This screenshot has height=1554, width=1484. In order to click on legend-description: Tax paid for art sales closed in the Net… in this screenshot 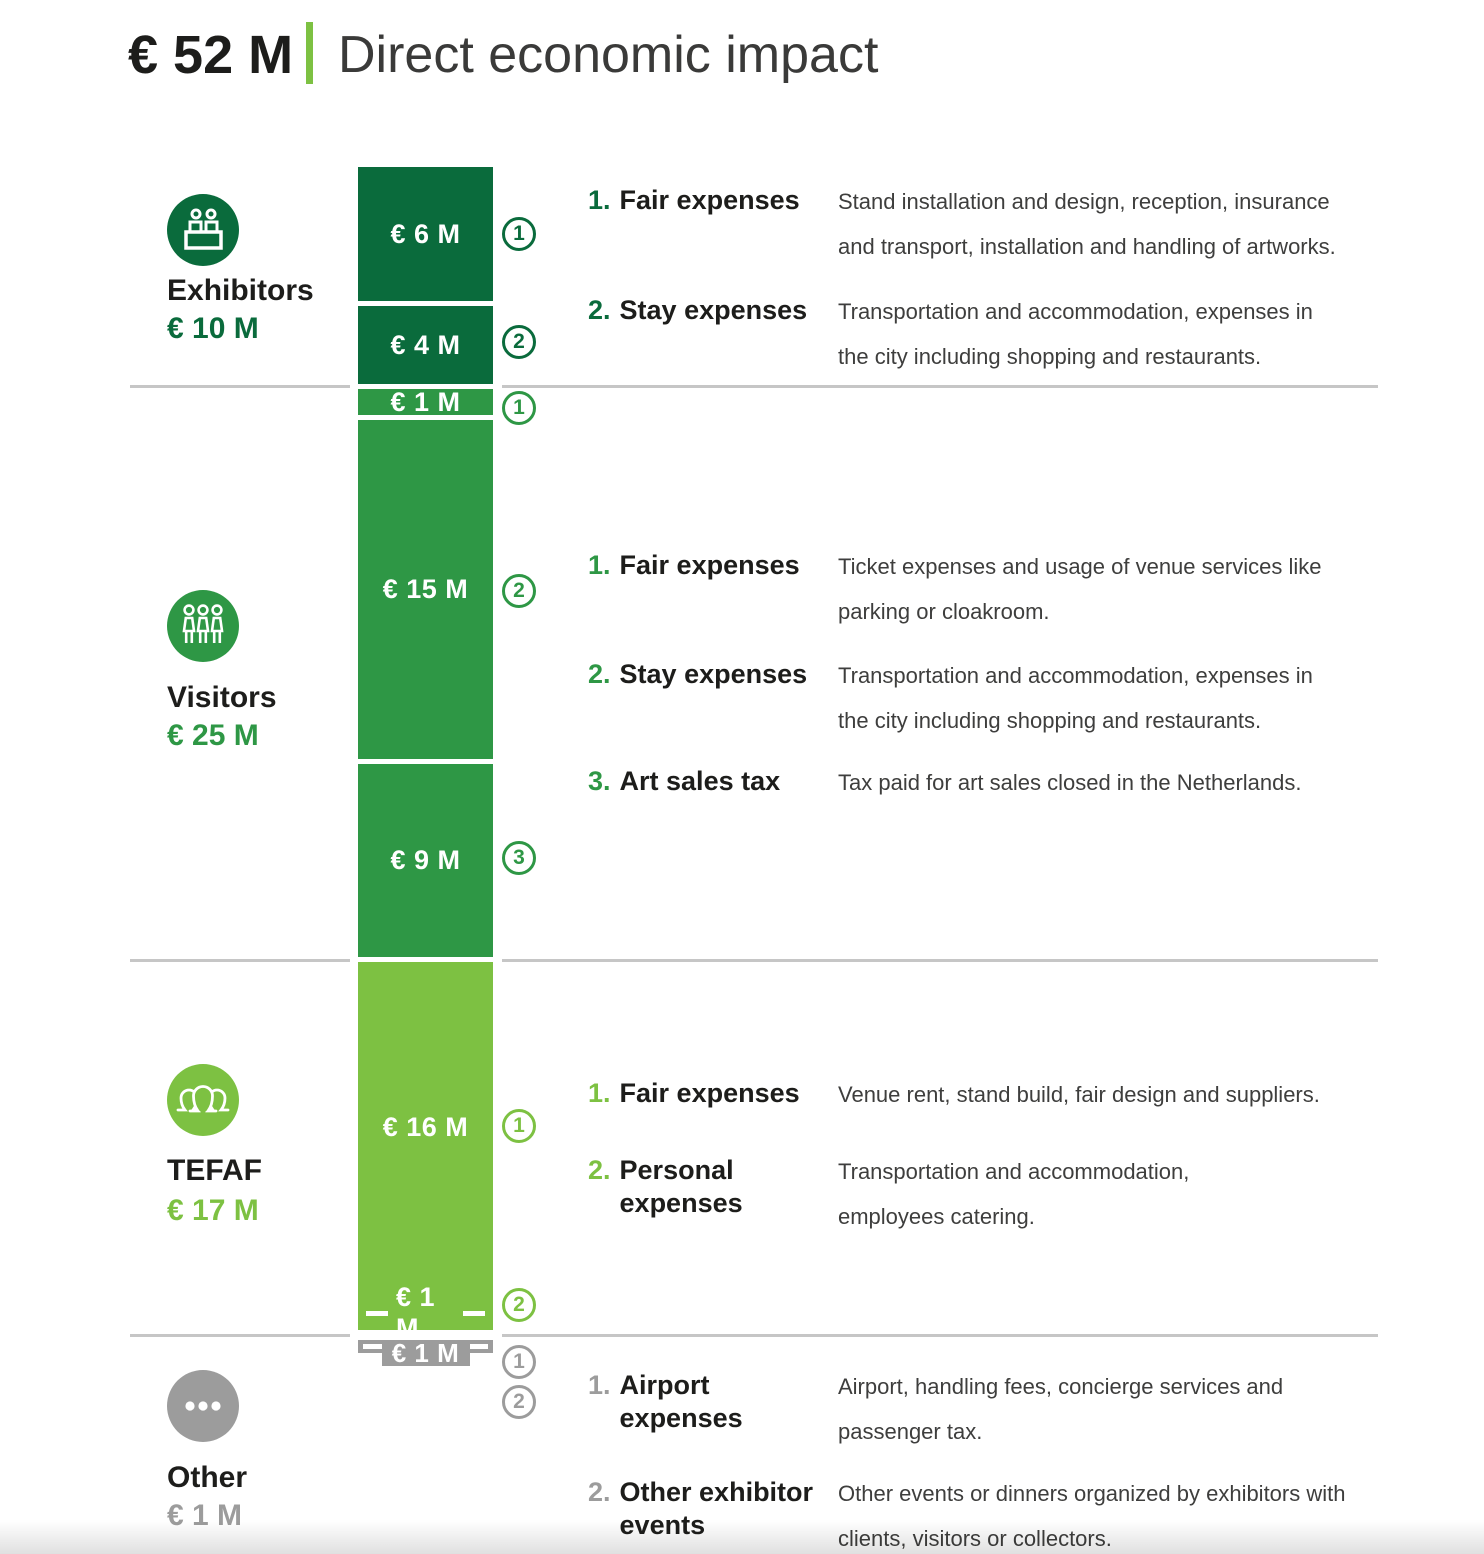, I will do `click(1070, 782)`.